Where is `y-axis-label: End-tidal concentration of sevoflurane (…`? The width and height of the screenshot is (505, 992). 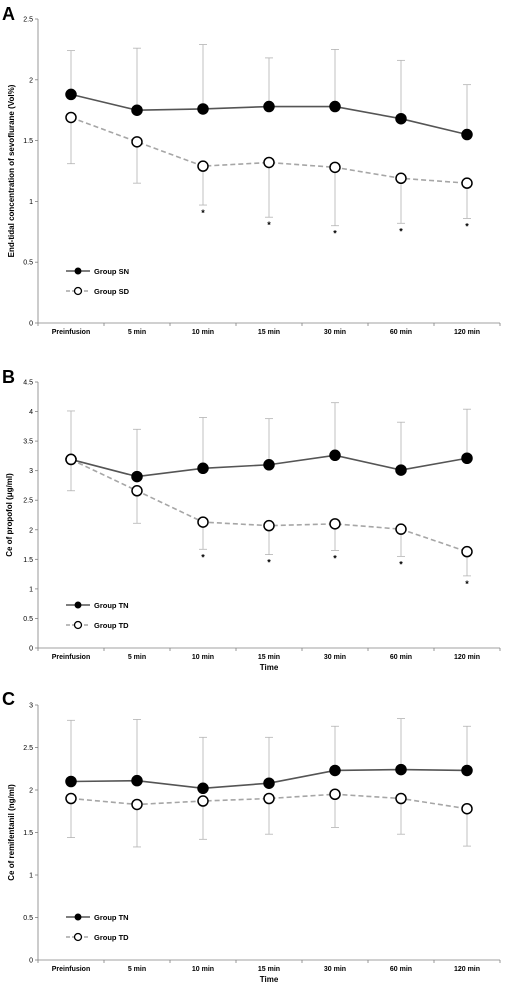
y-axis-label: End-tidal concentration of sevoflurane (… is located at coordinates (11, 170).